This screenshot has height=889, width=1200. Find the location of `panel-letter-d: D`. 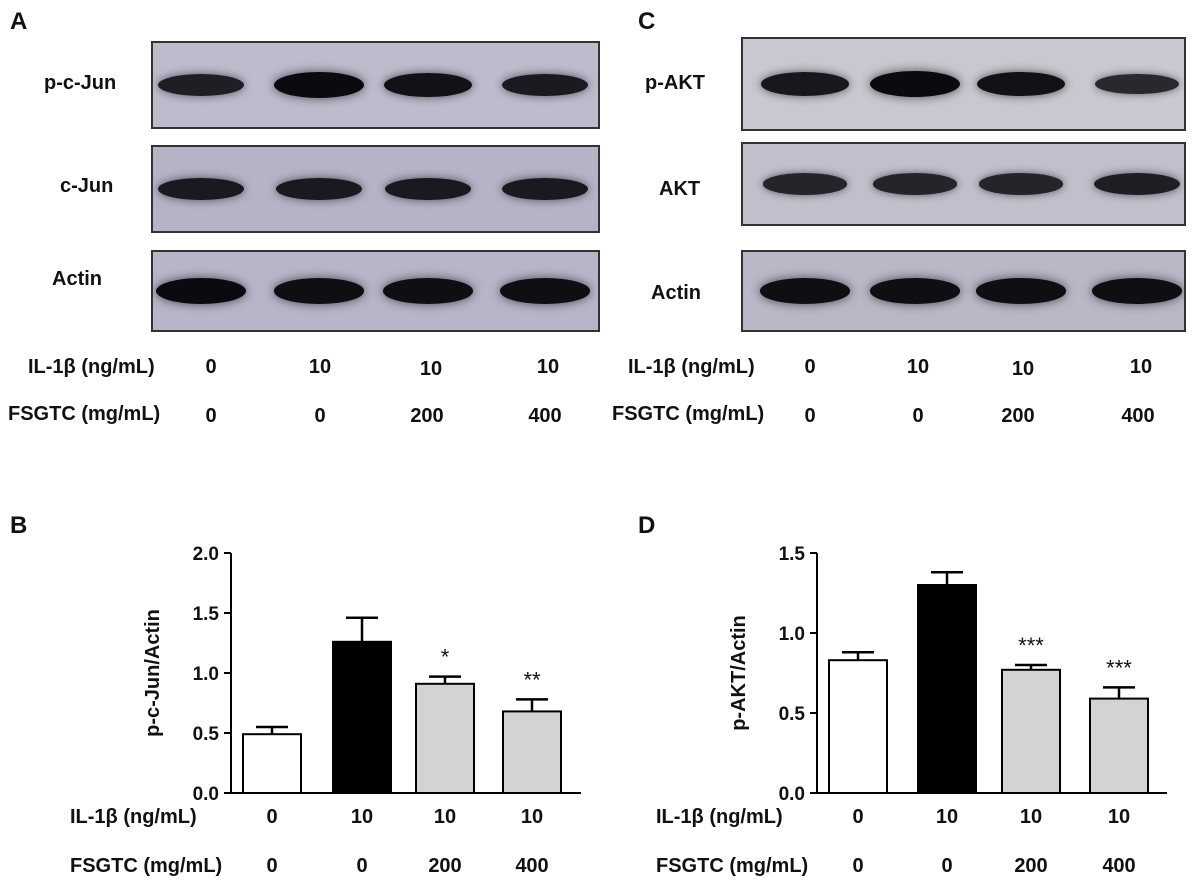

panel-letter-d: D is located at coordinates (647, 525).